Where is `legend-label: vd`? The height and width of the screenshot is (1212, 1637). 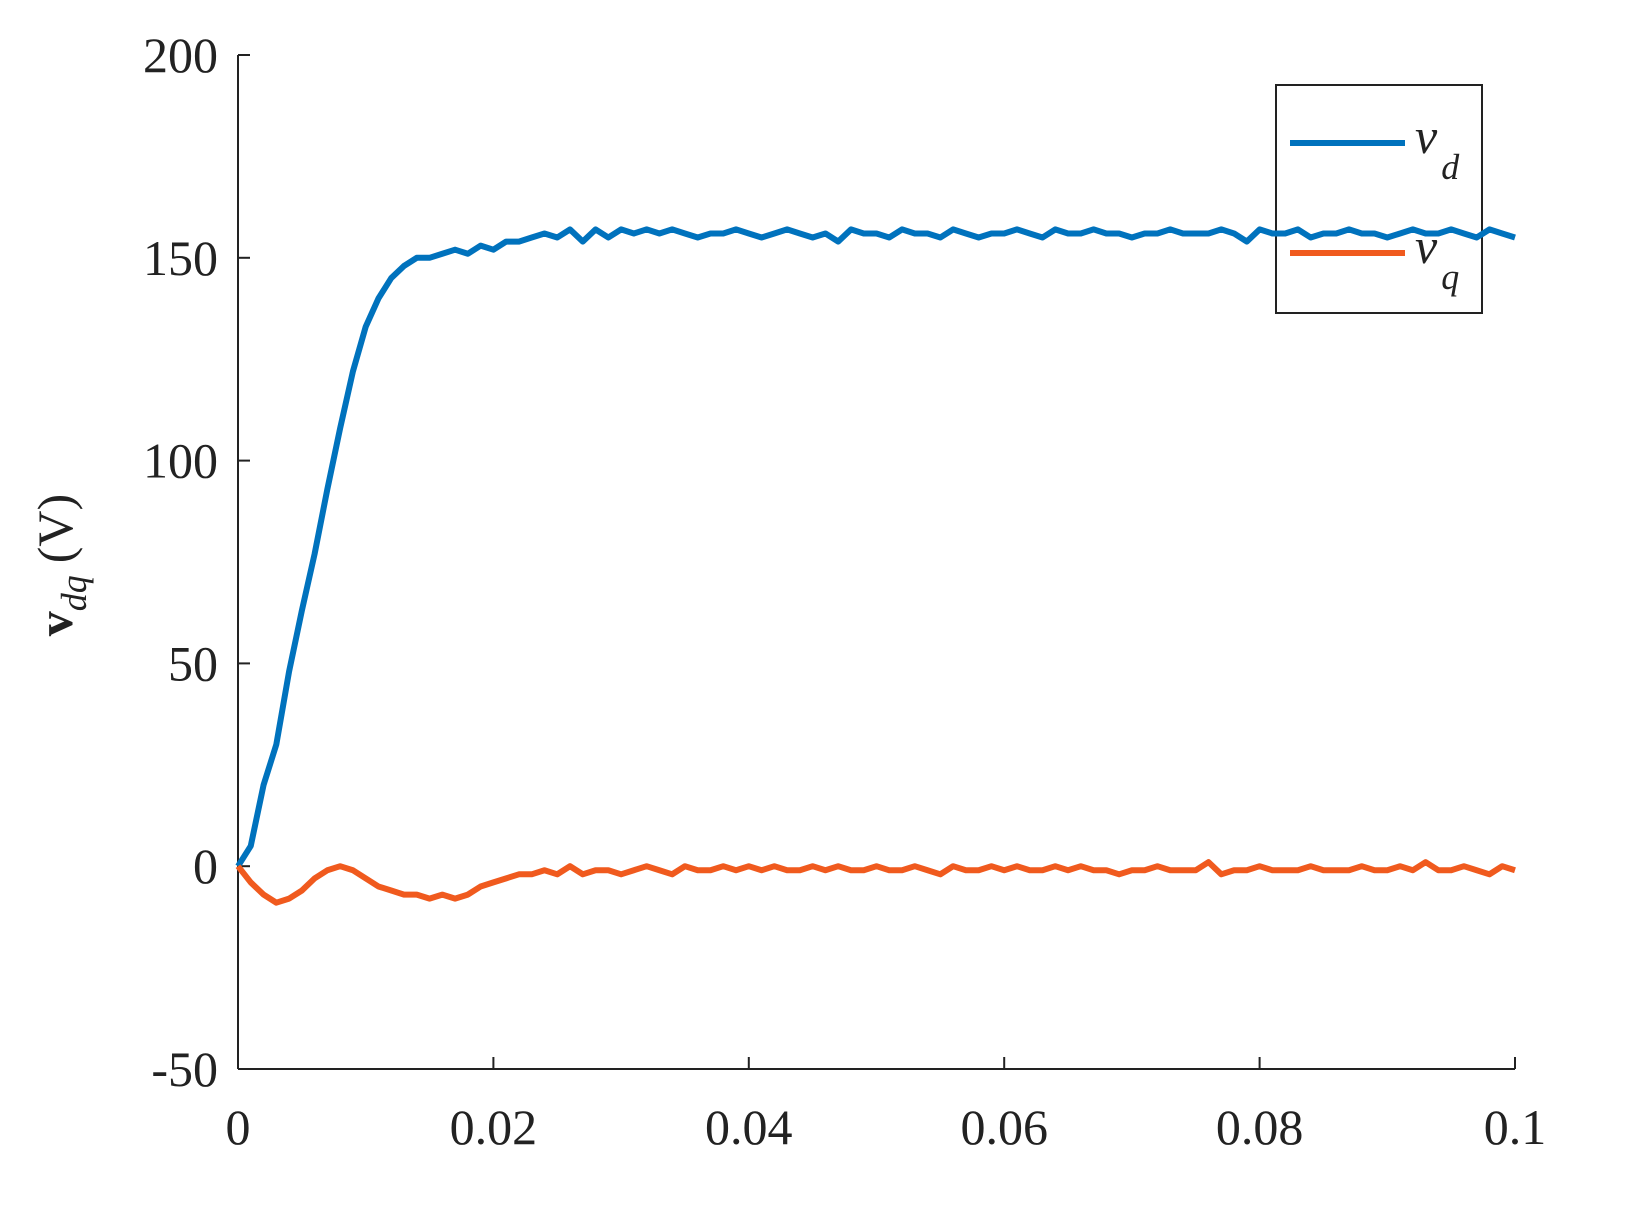
legend-label: vd is located at coordinates (1437, 147).